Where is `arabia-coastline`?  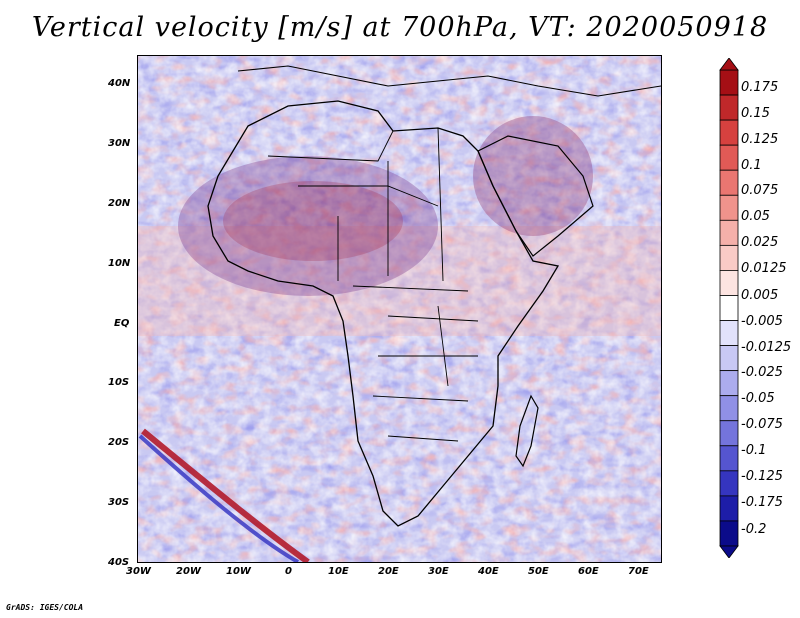 arabia-coastline is located at coordinates (535, 196).